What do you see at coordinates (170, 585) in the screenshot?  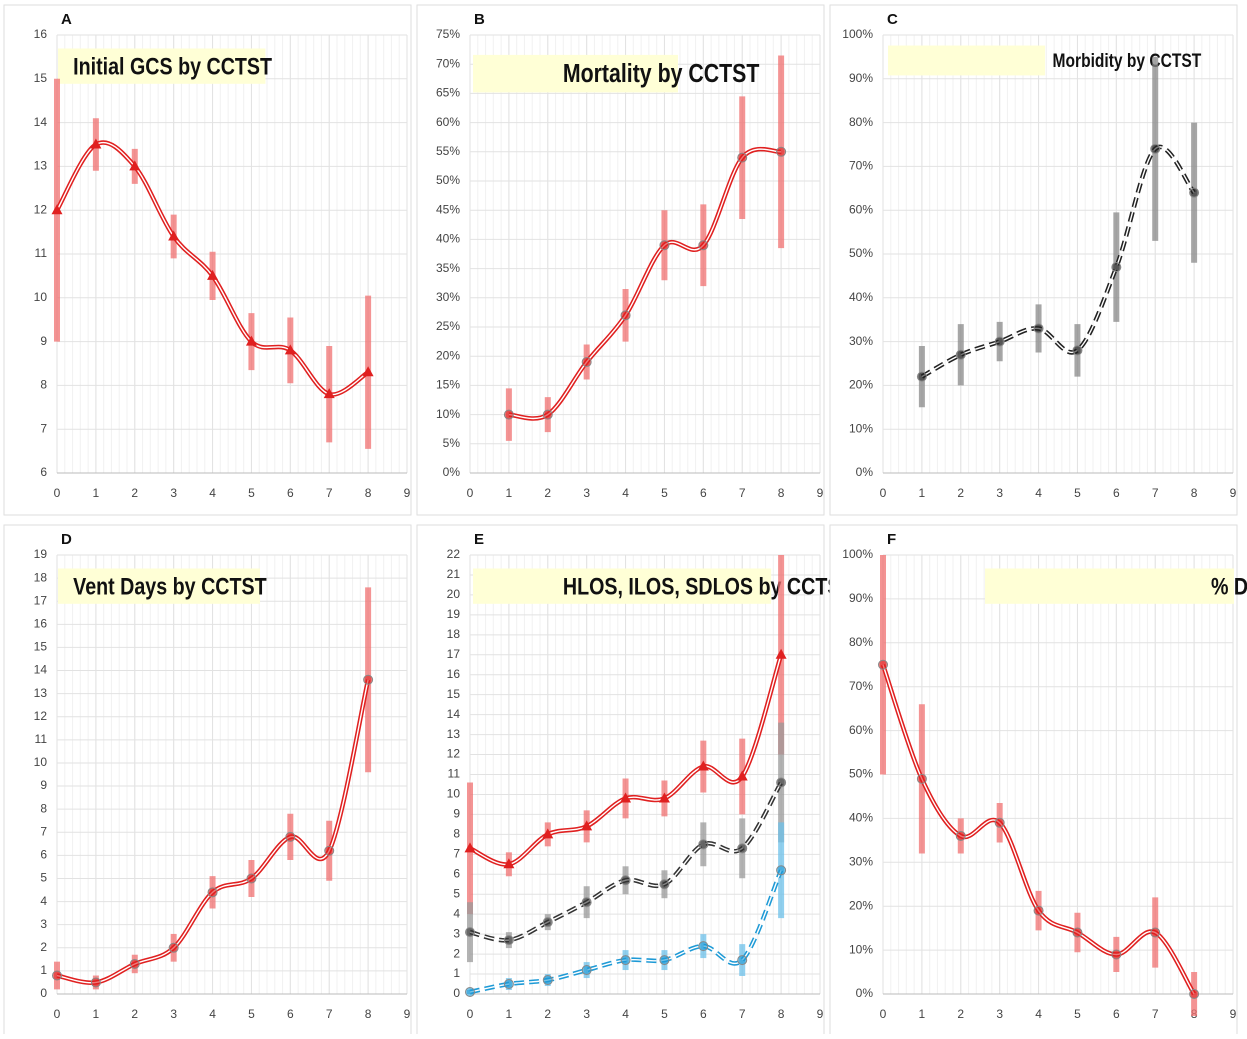 I see `chart-title: Vent Days by CCTST` at bounding box center [170, 585].